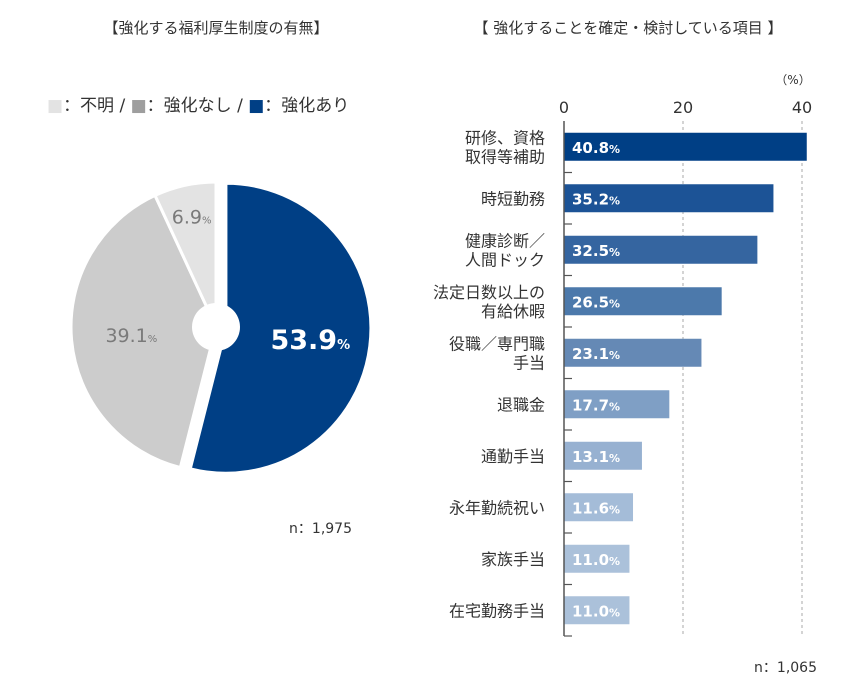  I want to click on bar-title: 【 強化することを確定・検討している項目 】, so click(627, 28).